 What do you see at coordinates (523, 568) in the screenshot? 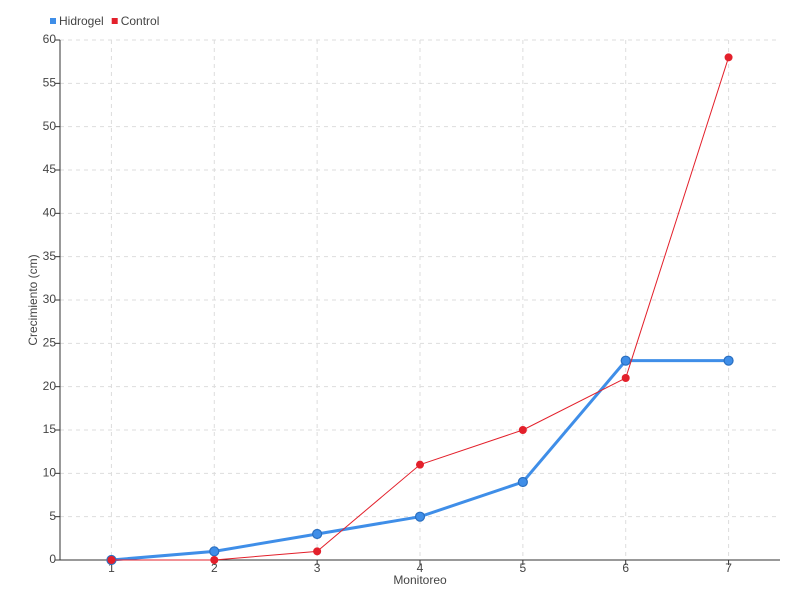
I see `x-tick-label: 5` at bounding box center [523, 568].